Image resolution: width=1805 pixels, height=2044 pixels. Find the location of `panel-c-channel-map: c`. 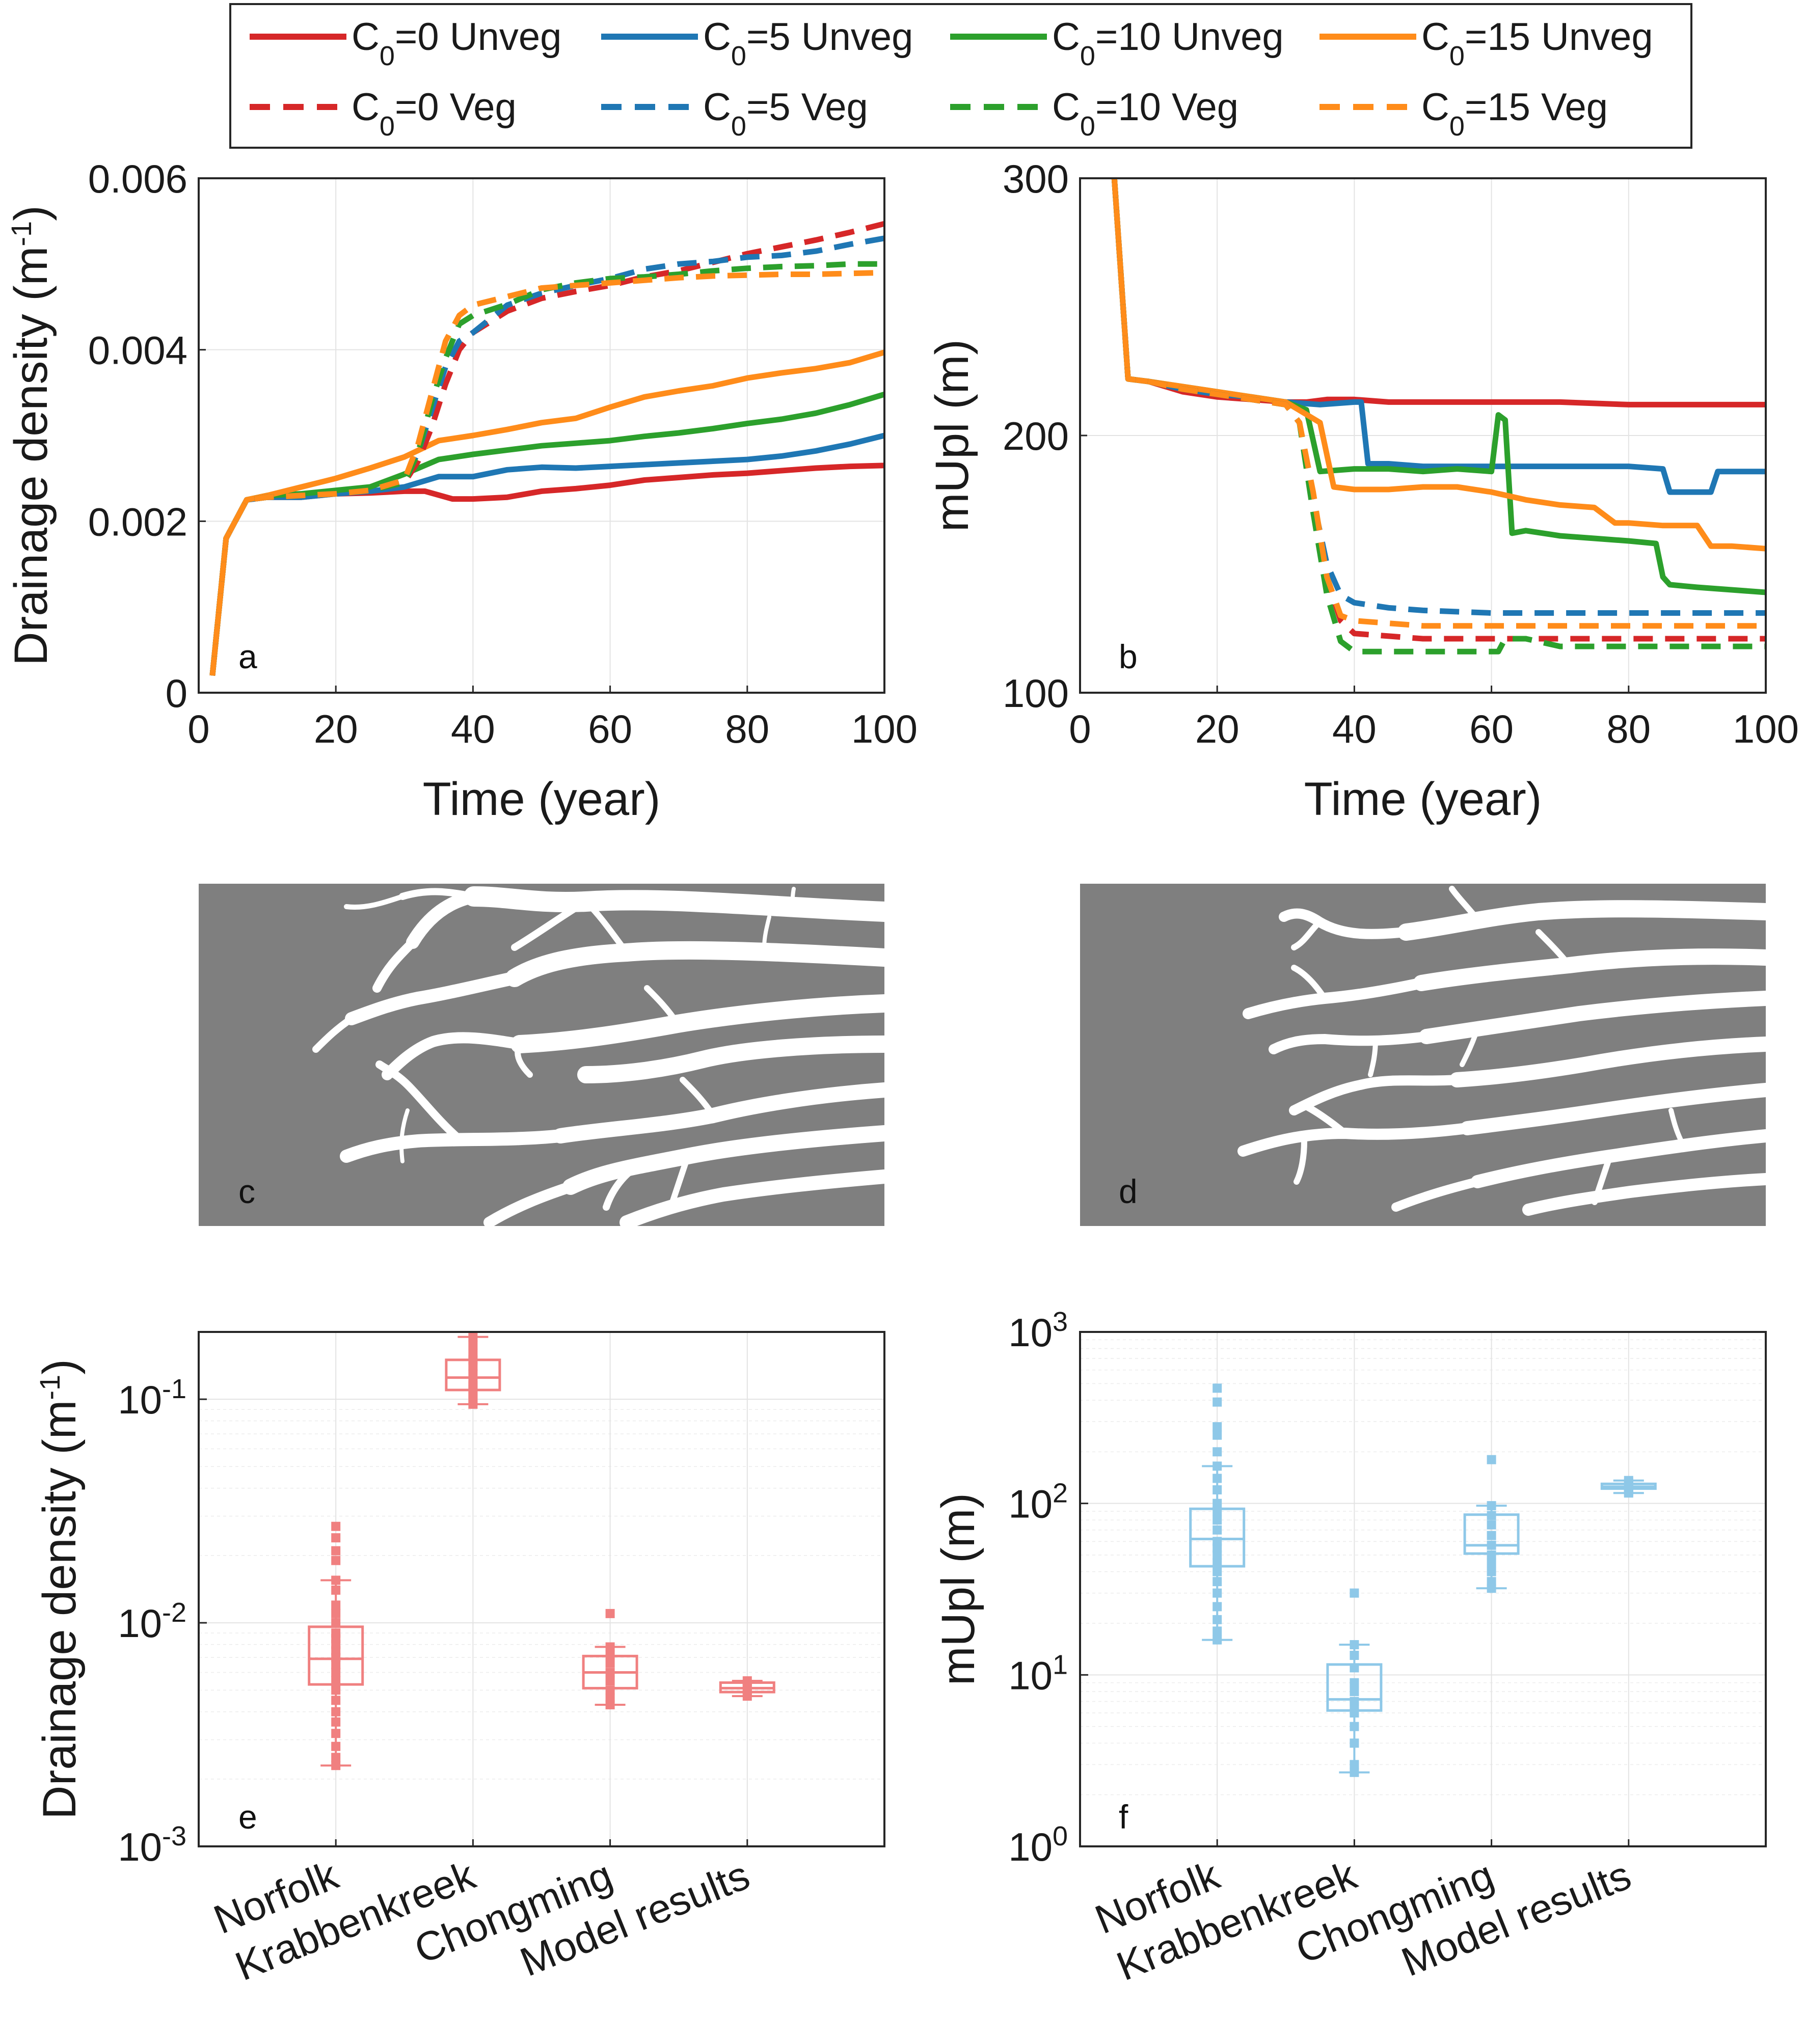

panel-c-channel-map: c is located at coordinates (547, 1057).